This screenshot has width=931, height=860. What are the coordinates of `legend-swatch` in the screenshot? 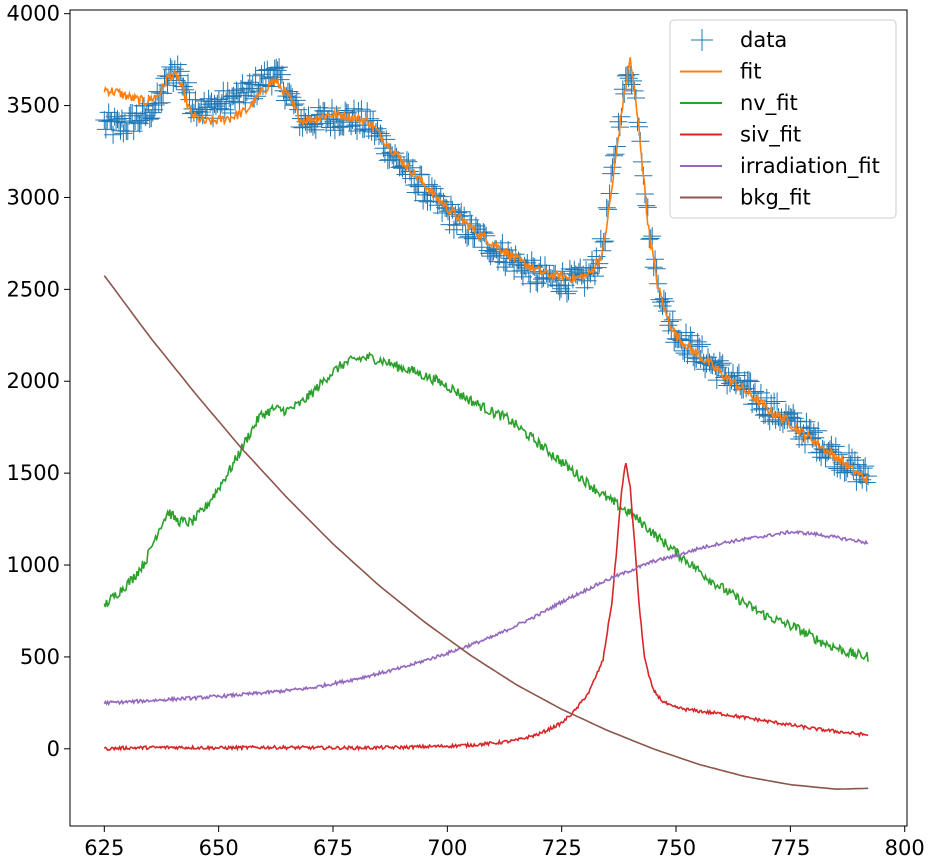 It's located at (702, 40).